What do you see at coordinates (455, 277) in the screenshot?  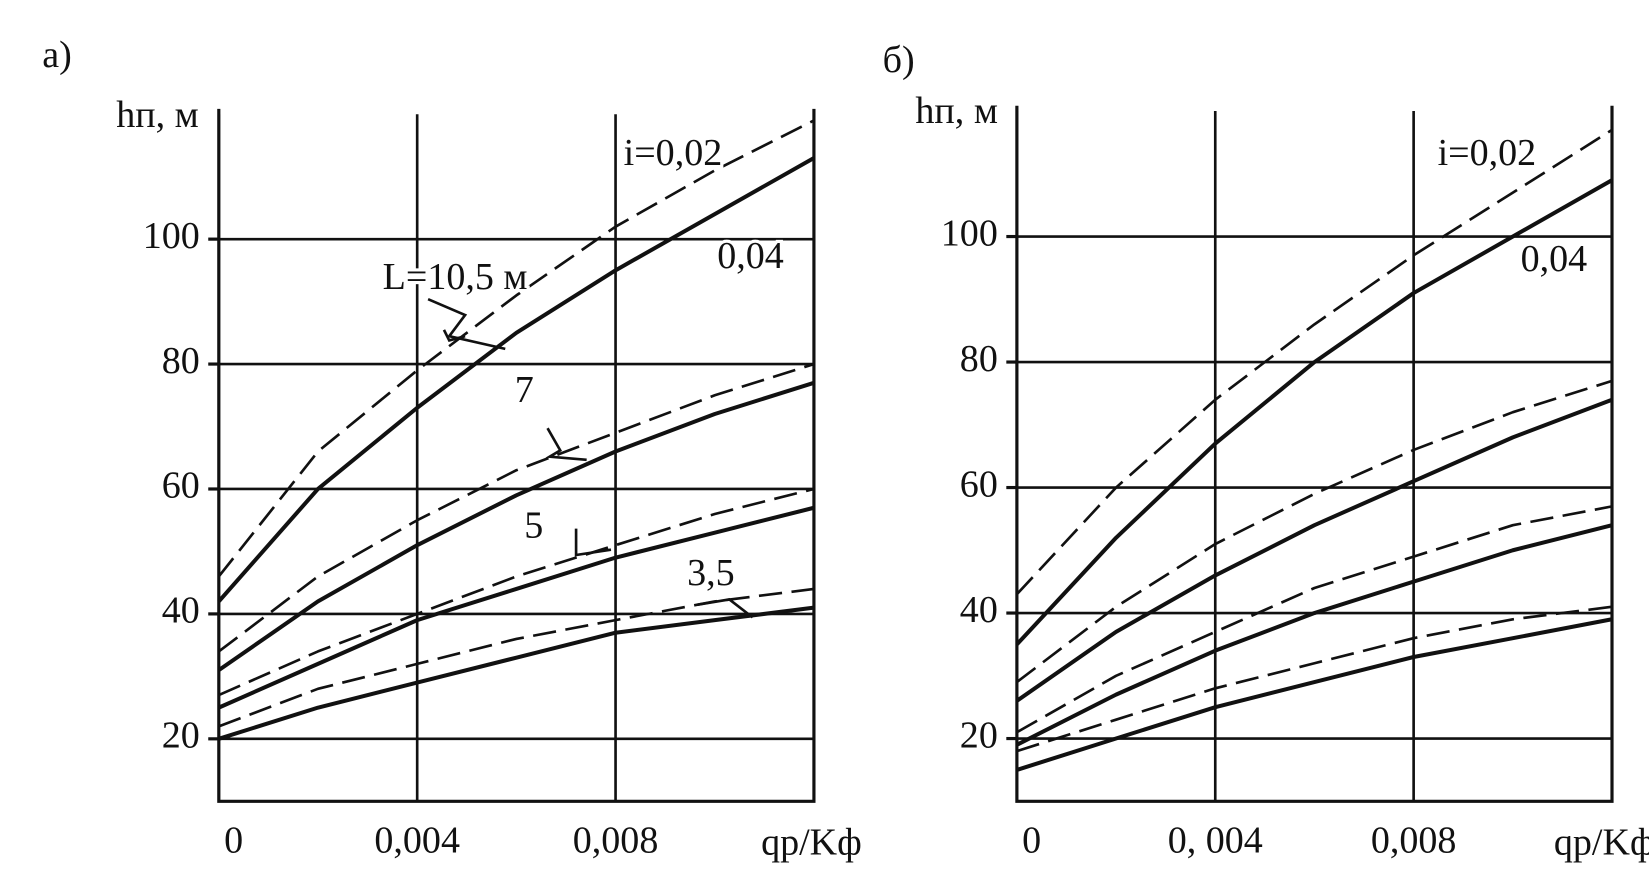 I see `annotation: L=10,5 м` at bounding box center [455, 277].